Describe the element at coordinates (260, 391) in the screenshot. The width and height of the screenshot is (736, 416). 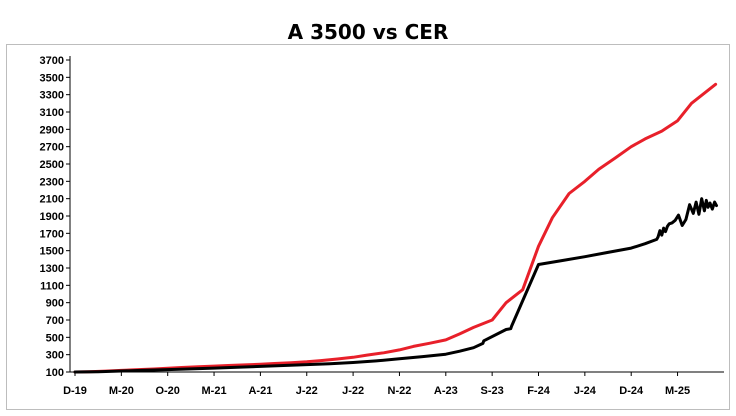
I see `x-tick-label: A-21` at that location.